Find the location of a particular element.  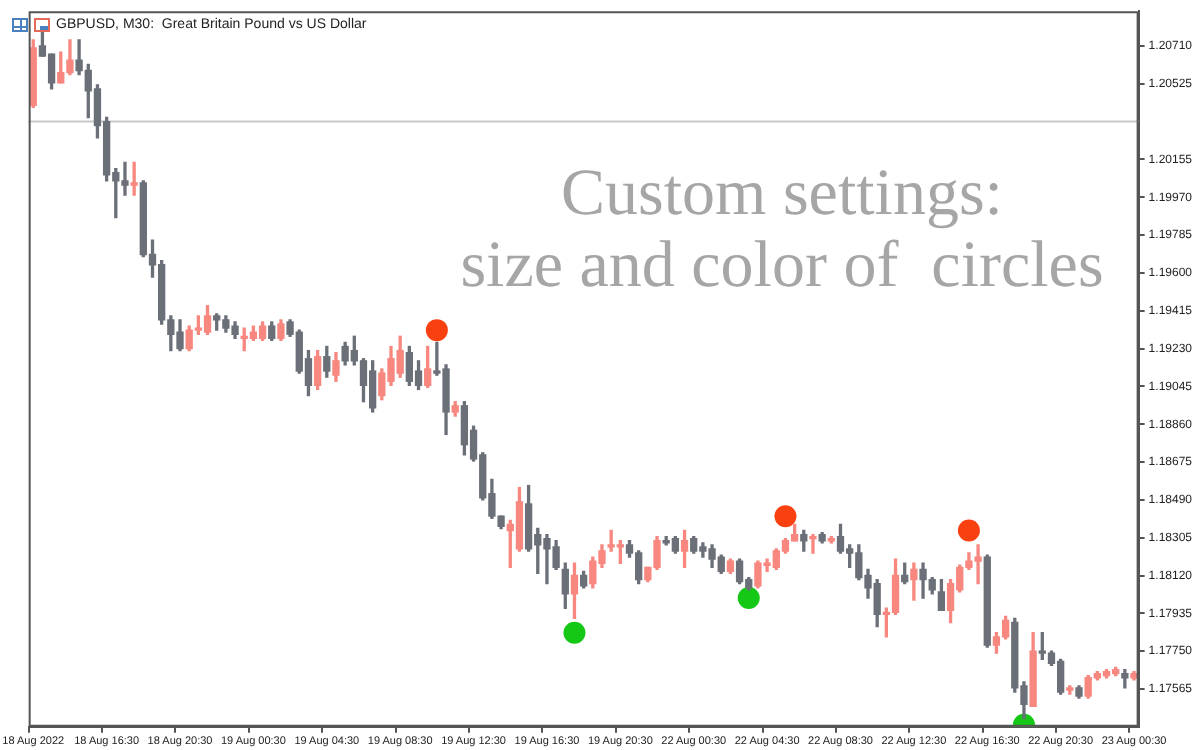

annotation: size and color of circles is located at coordinates (782, 266).